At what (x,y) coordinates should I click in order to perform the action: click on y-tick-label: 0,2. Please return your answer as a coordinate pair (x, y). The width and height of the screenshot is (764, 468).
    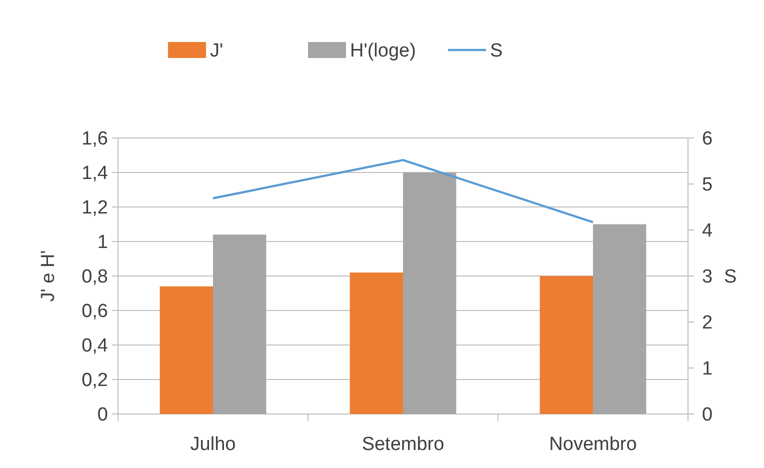
    Looking at the image, I should click on (95, 381).